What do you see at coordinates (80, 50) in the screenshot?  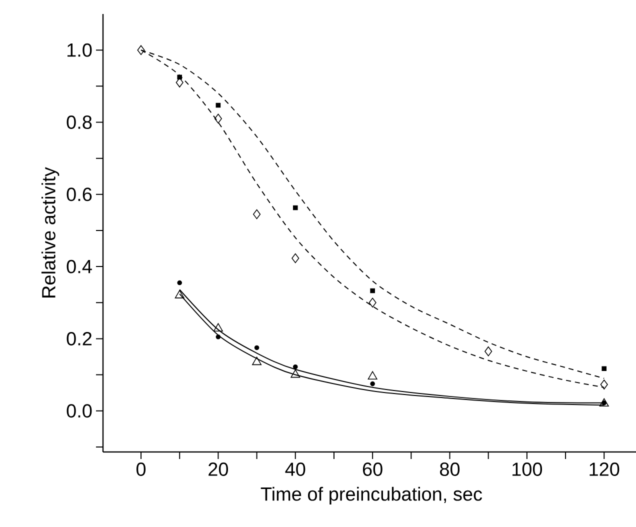 I see `y-tick-label: 1.0` at bounding box center [80, 50].